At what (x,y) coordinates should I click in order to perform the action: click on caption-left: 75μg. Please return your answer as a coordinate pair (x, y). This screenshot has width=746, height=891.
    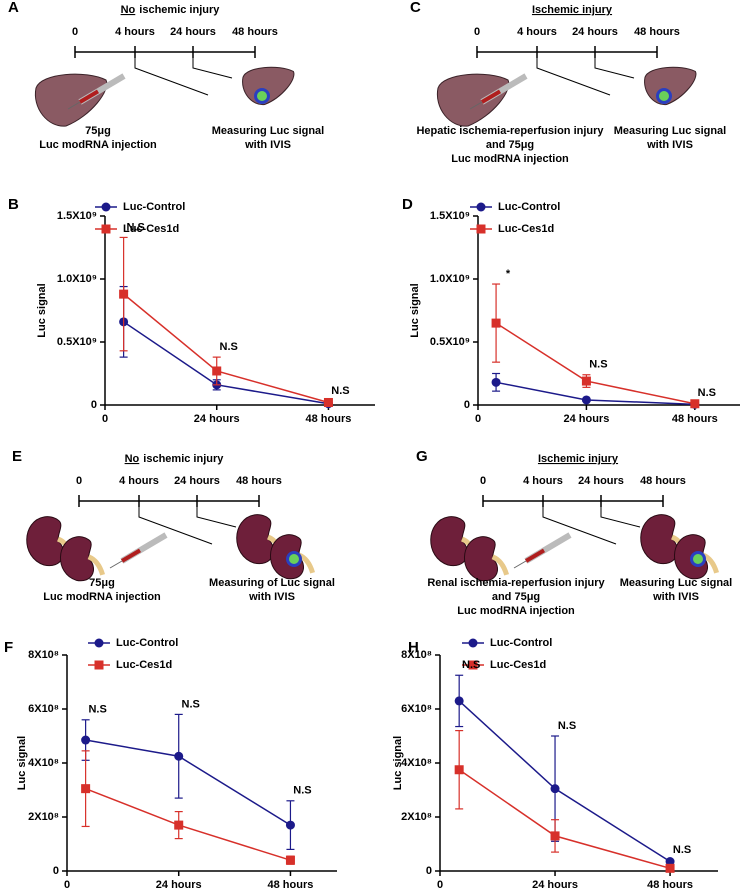
    Looking at the image, I should click on (98, 131).